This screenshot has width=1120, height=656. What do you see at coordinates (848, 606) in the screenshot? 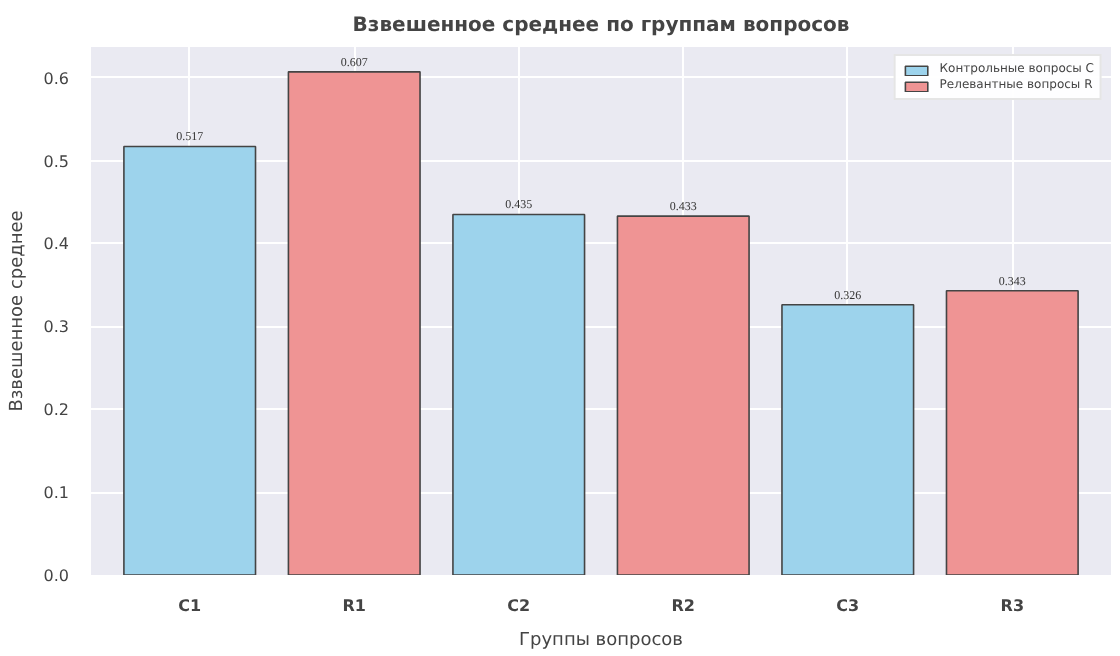
I see `x-tick-label: C3` at bounding box center [848, 606].